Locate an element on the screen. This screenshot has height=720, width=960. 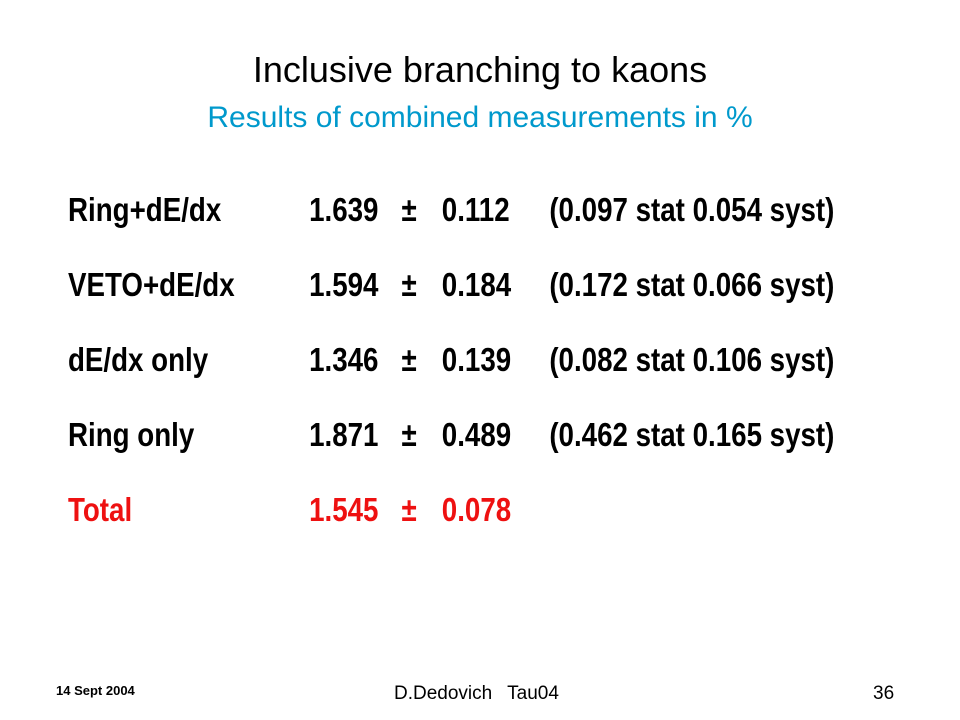
total-error: 0.112 is located at coordinates (475, 209).